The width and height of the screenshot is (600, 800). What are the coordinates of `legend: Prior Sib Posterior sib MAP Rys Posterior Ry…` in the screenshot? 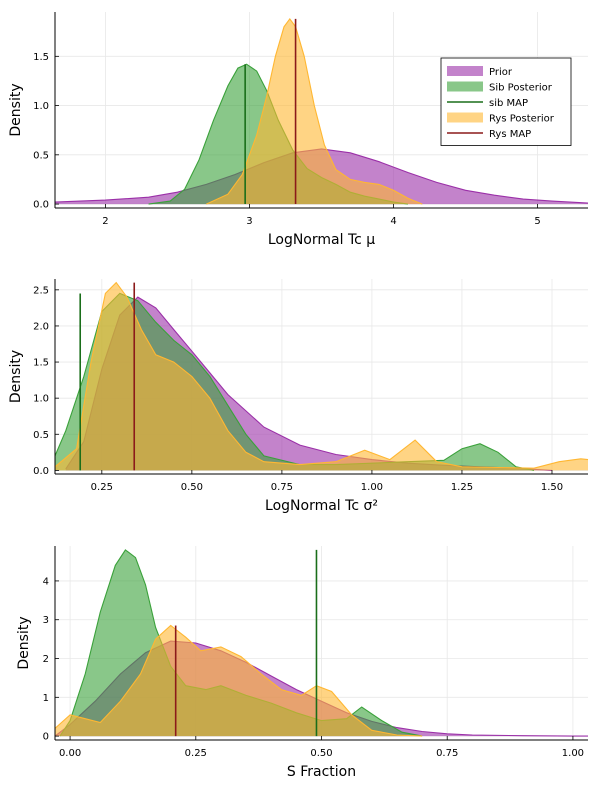 It's located at (506, 101).